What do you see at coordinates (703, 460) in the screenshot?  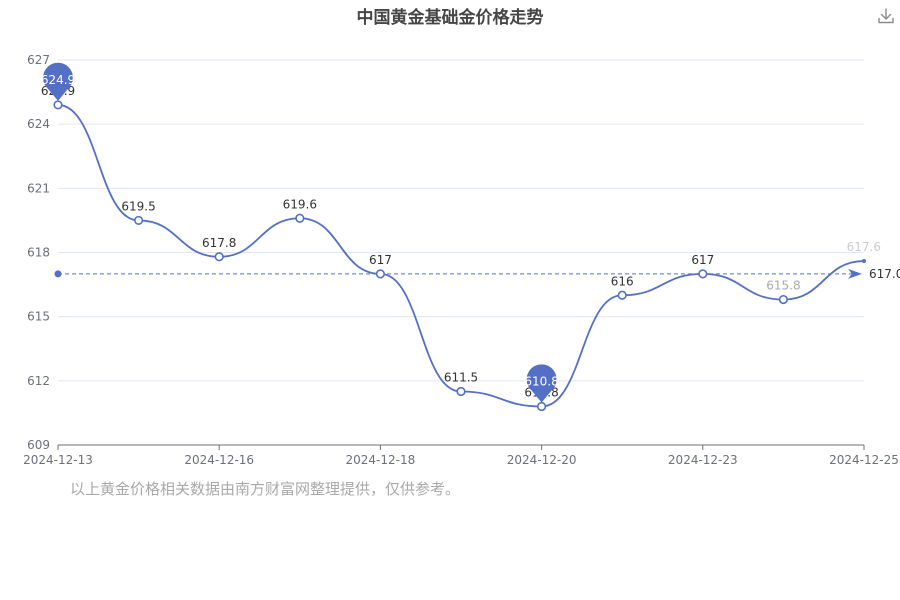 I see `x-tick-label: 2024-12-23` at bounding box center [703, 460].